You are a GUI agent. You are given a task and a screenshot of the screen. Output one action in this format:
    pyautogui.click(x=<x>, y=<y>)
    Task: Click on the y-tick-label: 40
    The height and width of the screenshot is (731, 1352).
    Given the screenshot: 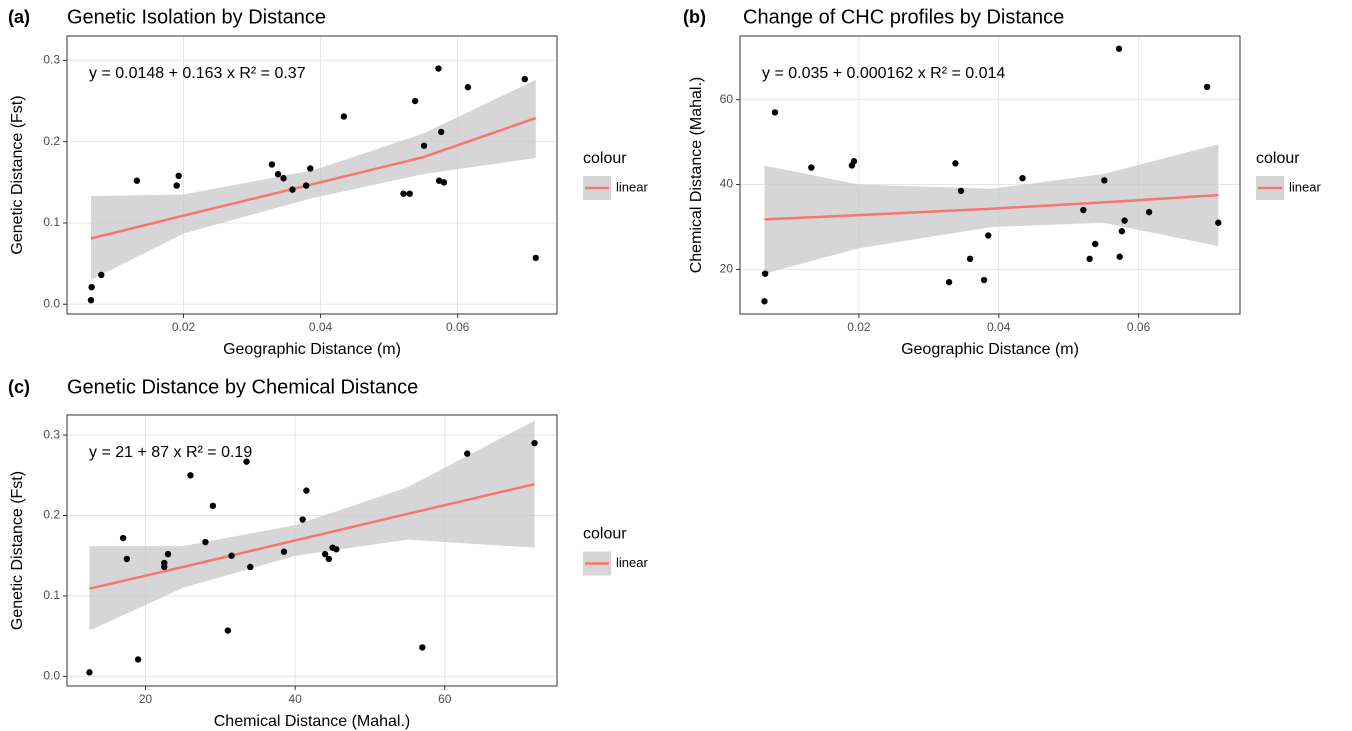 What is the action you would take?
    pyautogui.click(x=727, y=184)
    